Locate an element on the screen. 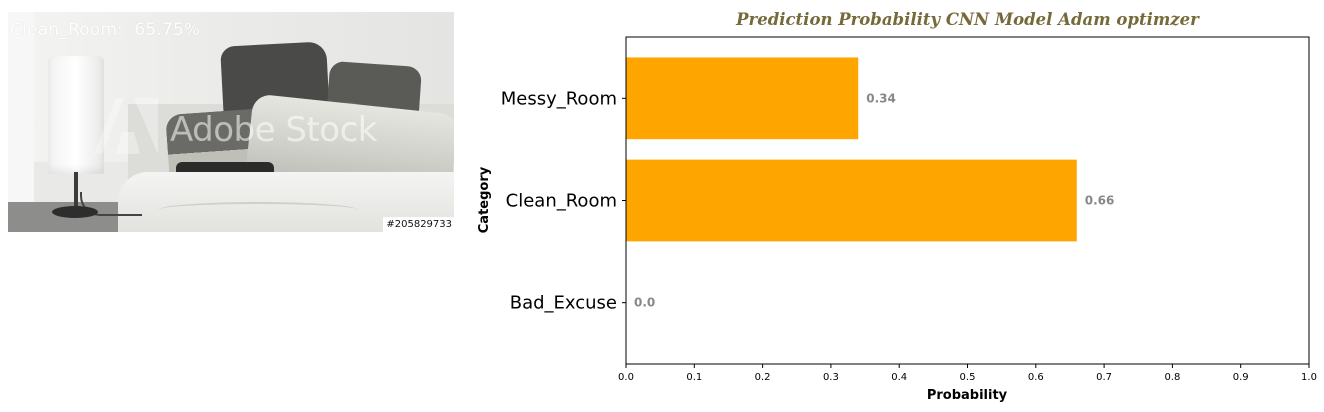 This screenshot has width=1324, height=412. photo-lamp-stem is located at coordinates (76, 191).